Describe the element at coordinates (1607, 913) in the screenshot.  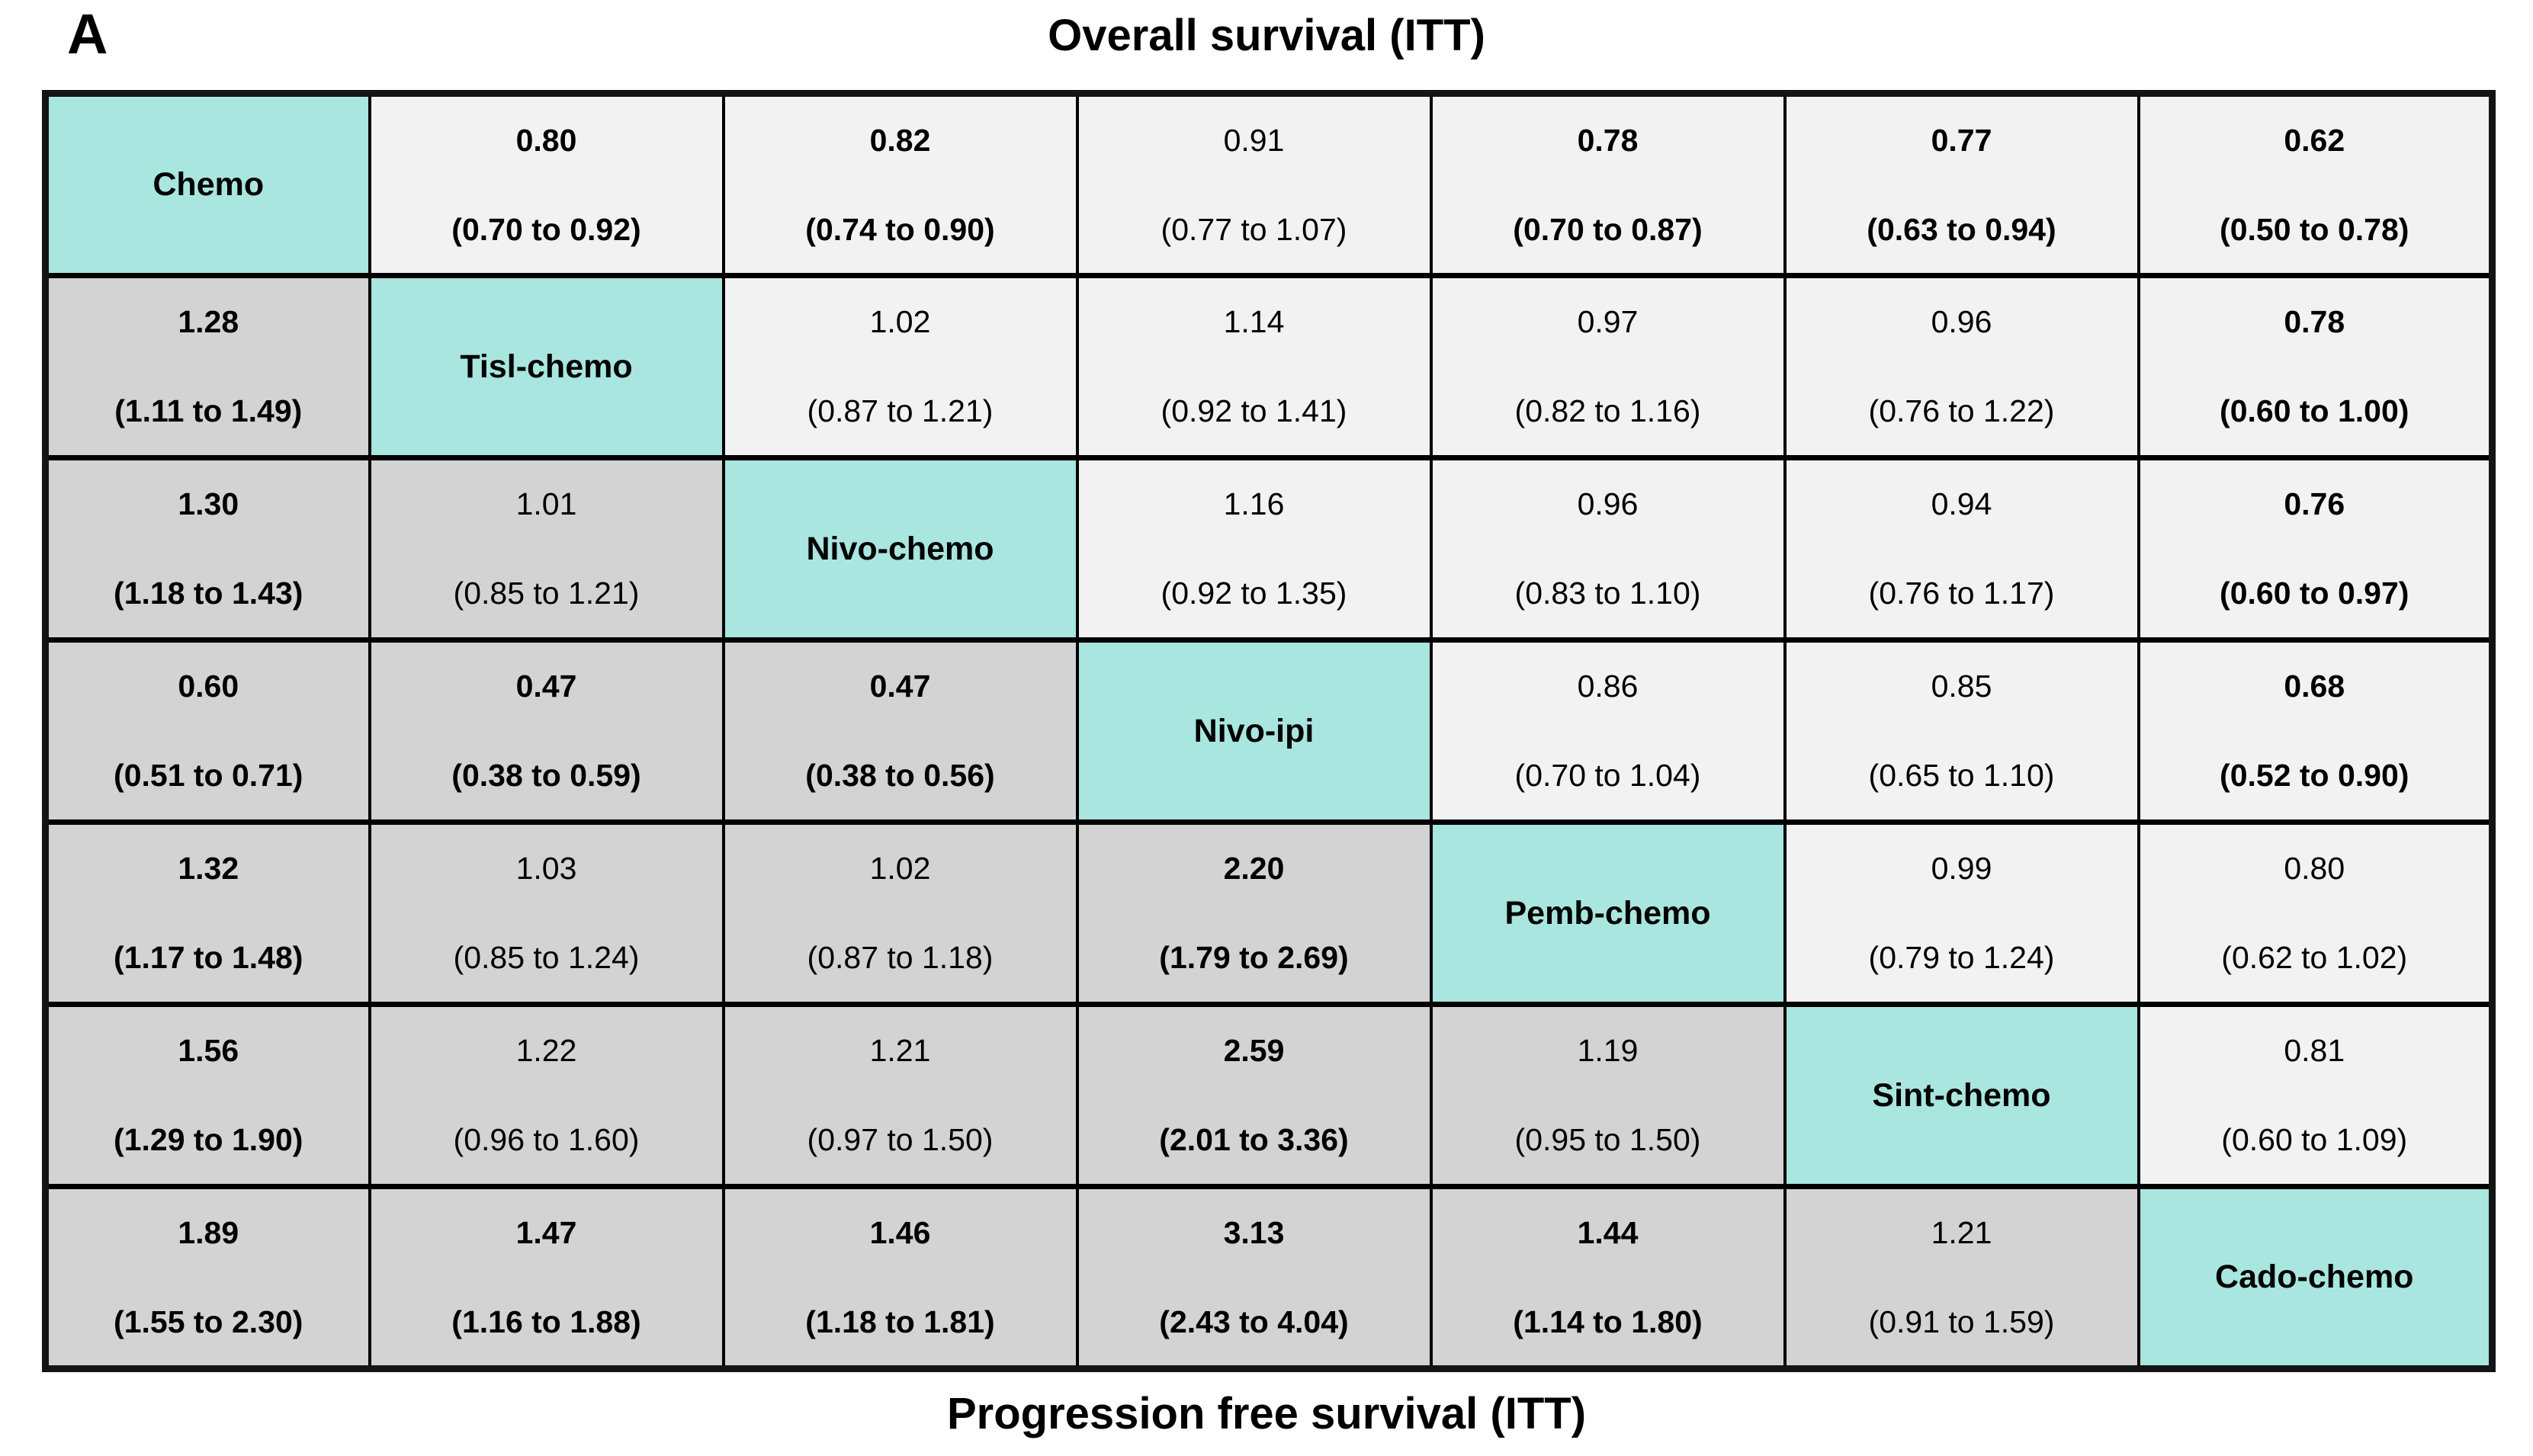
I see `treatment-label: Pemb-chemo` at that location.